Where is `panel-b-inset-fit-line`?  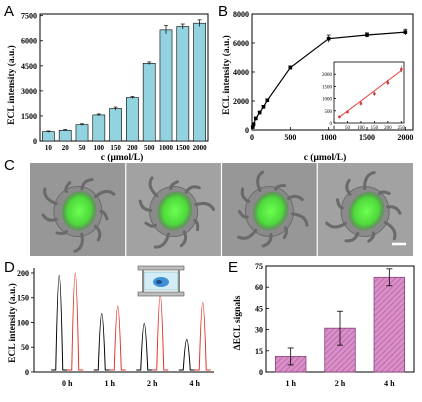
panel-b-inset-fit-line is located at coordinates (370, 94).